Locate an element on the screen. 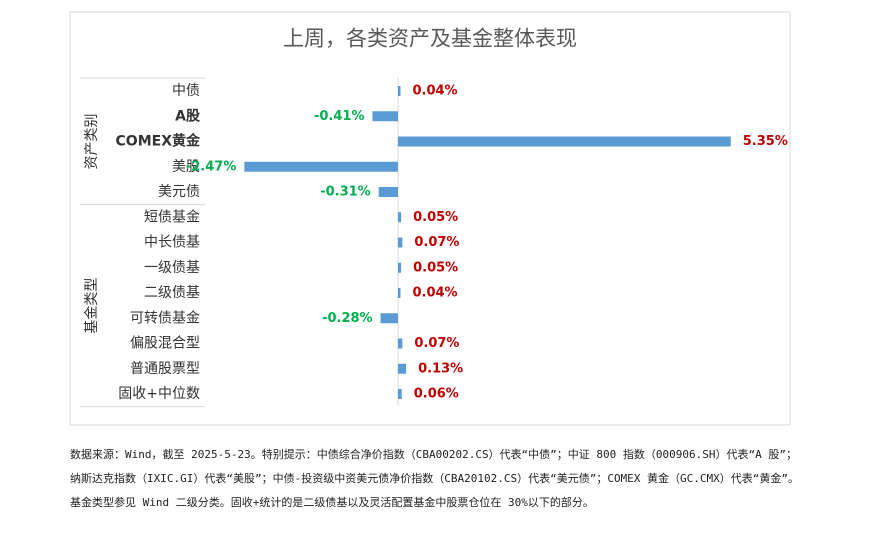  value-label: 0.13% is located at coordinates (440, 368).